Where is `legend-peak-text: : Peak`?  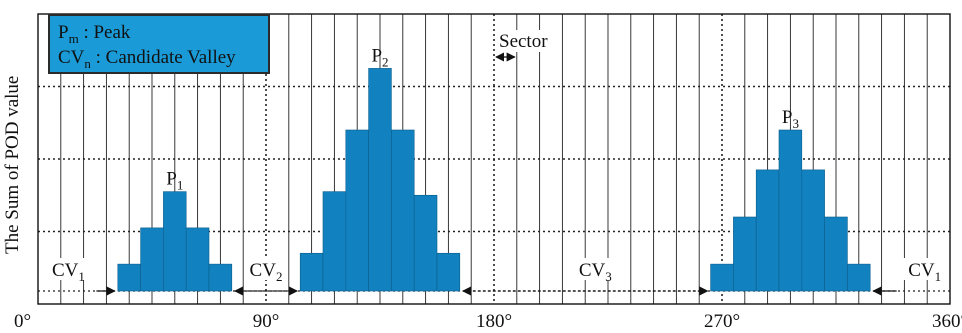 legend-peak-text: : Peak is located at coordinates (104, 32).